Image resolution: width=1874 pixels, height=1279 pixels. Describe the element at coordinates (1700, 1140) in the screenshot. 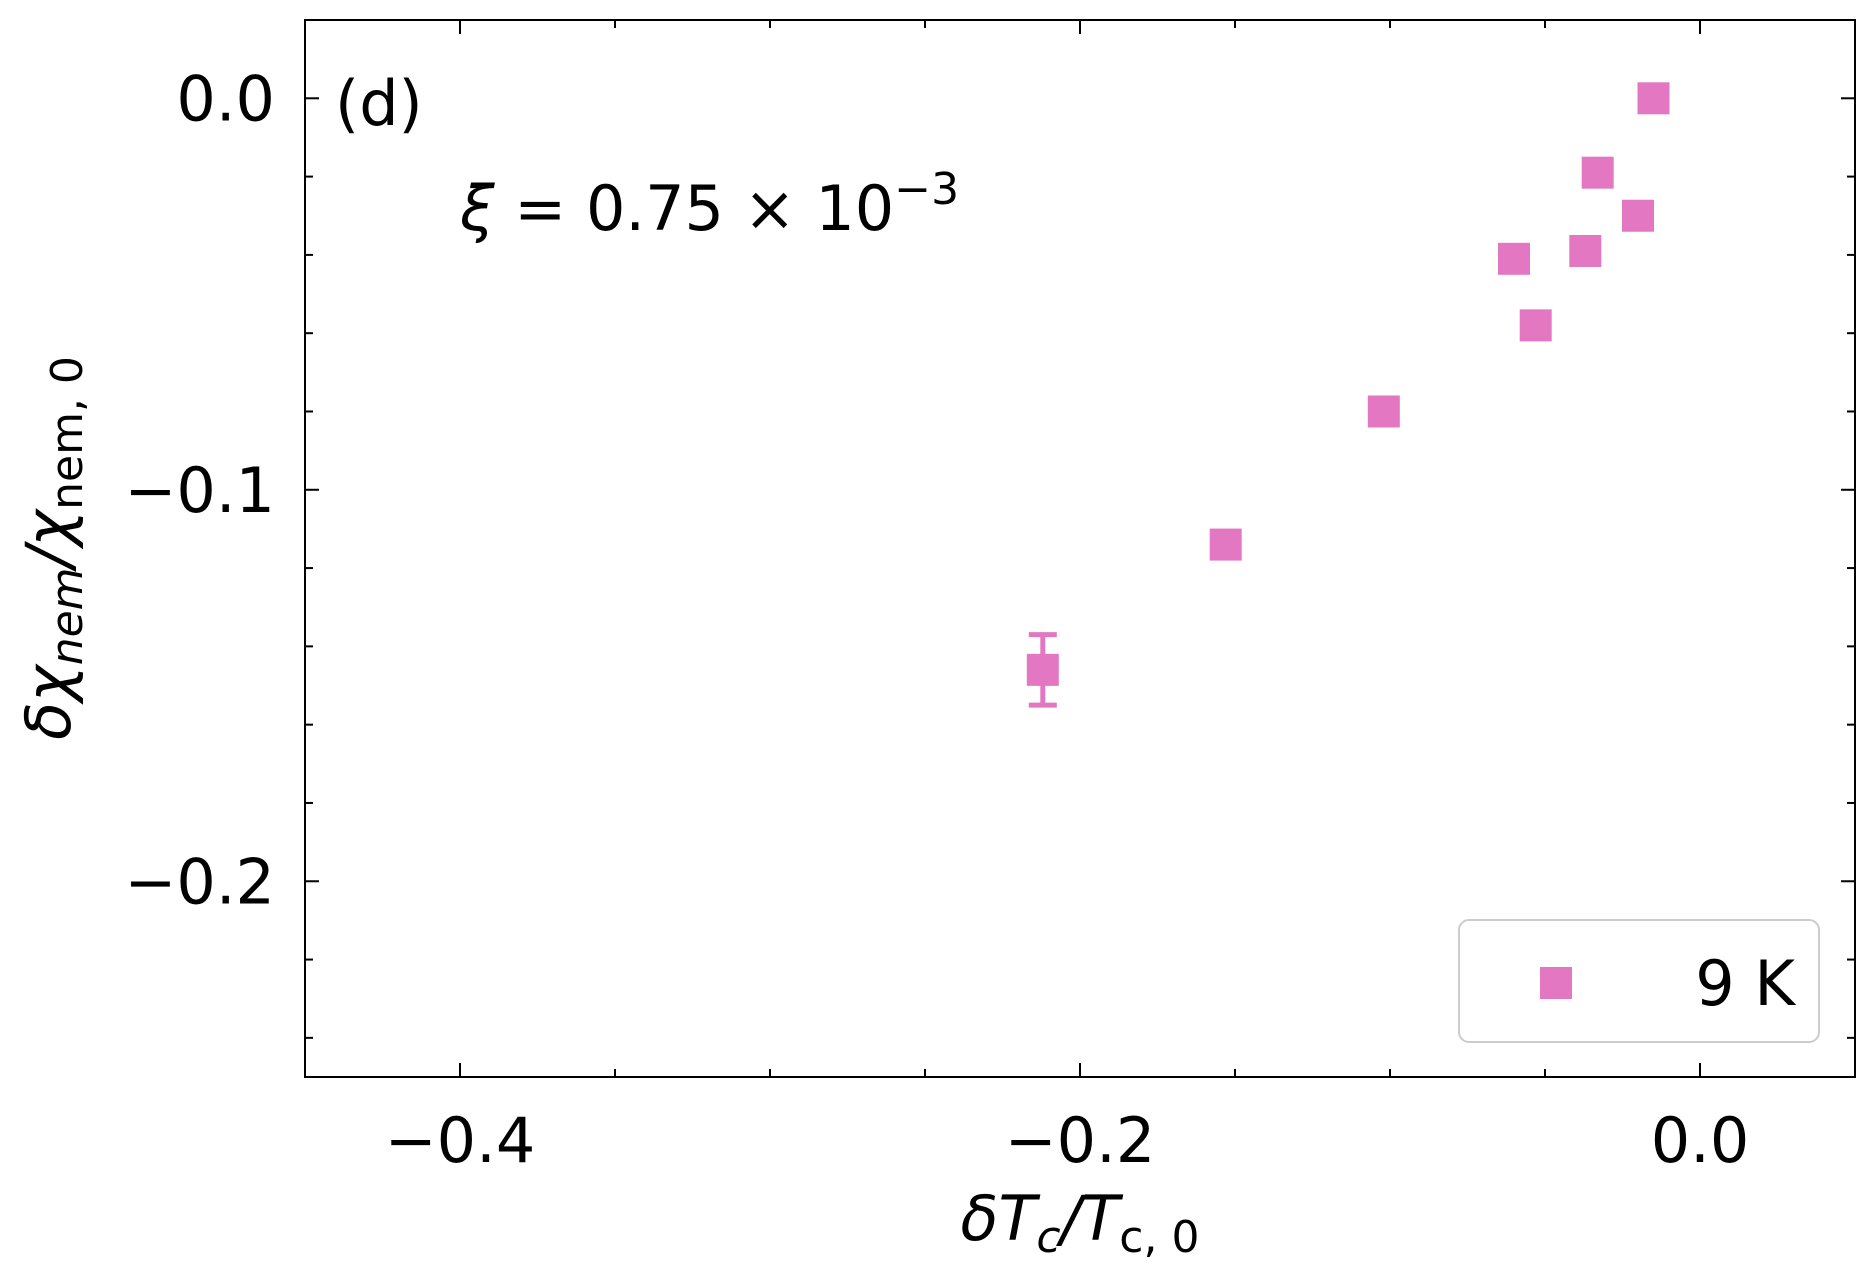

I see `x-tick-label: 0.0` at that location.